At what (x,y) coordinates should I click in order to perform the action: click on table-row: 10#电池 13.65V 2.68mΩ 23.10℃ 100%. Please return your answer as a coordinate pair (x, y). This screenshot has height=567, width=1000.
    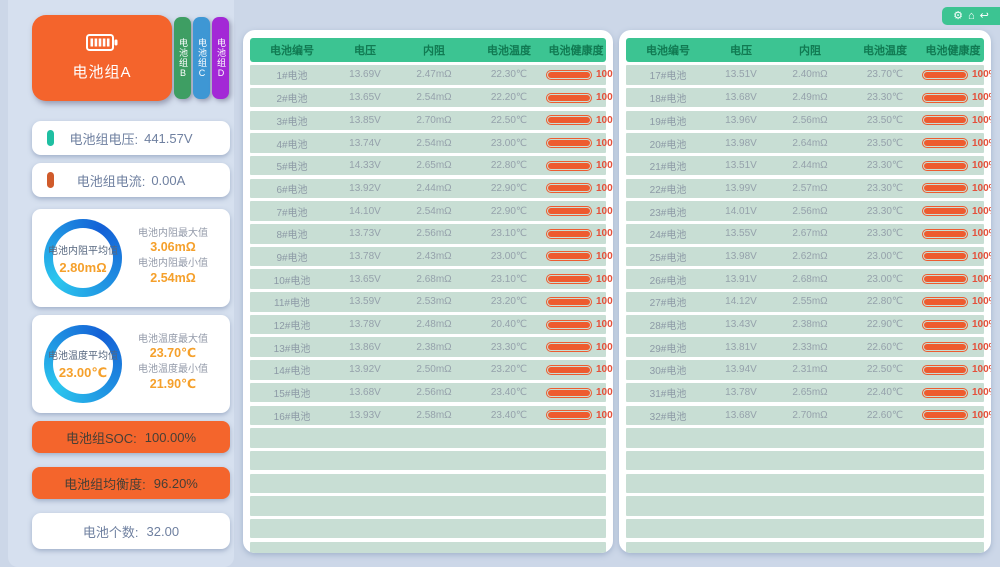
    Looking at the image, I should click on (431, 279).